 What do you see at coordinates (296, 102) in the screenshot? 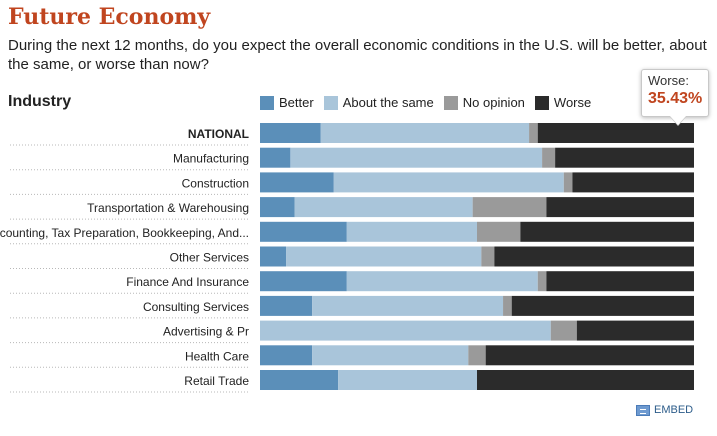
I see `legend-label-better: Better` at bounding box center [296, 102].